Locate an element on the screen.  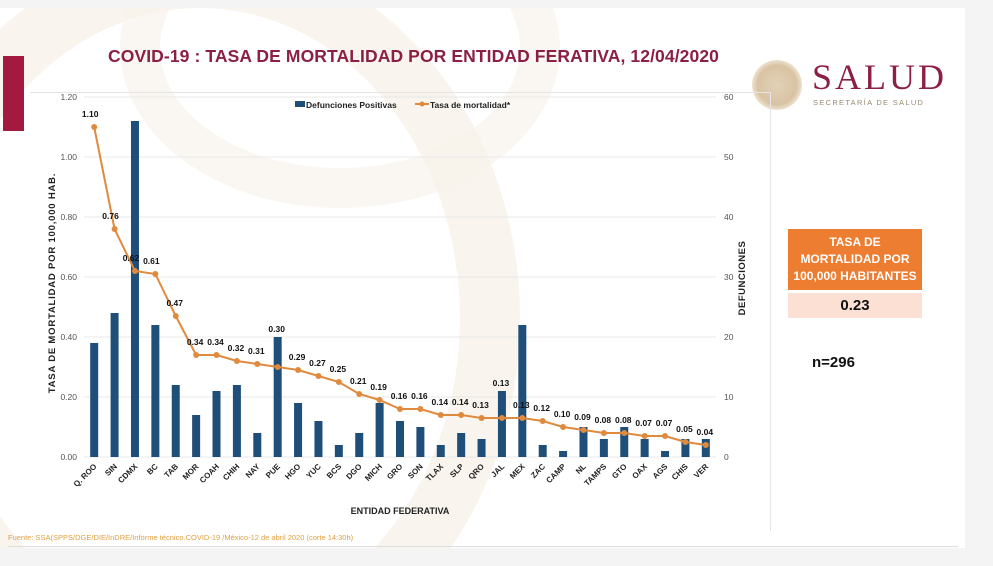
data-label: 0.10 is located at coordinates (562, 414).